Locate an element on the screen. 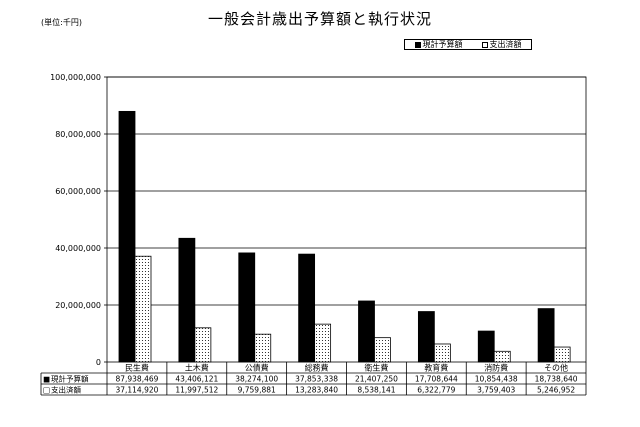 The width and height of the screenshot is (640, 427). legend-item-budget: 現計予算額 is located at coordinates (438, 44).